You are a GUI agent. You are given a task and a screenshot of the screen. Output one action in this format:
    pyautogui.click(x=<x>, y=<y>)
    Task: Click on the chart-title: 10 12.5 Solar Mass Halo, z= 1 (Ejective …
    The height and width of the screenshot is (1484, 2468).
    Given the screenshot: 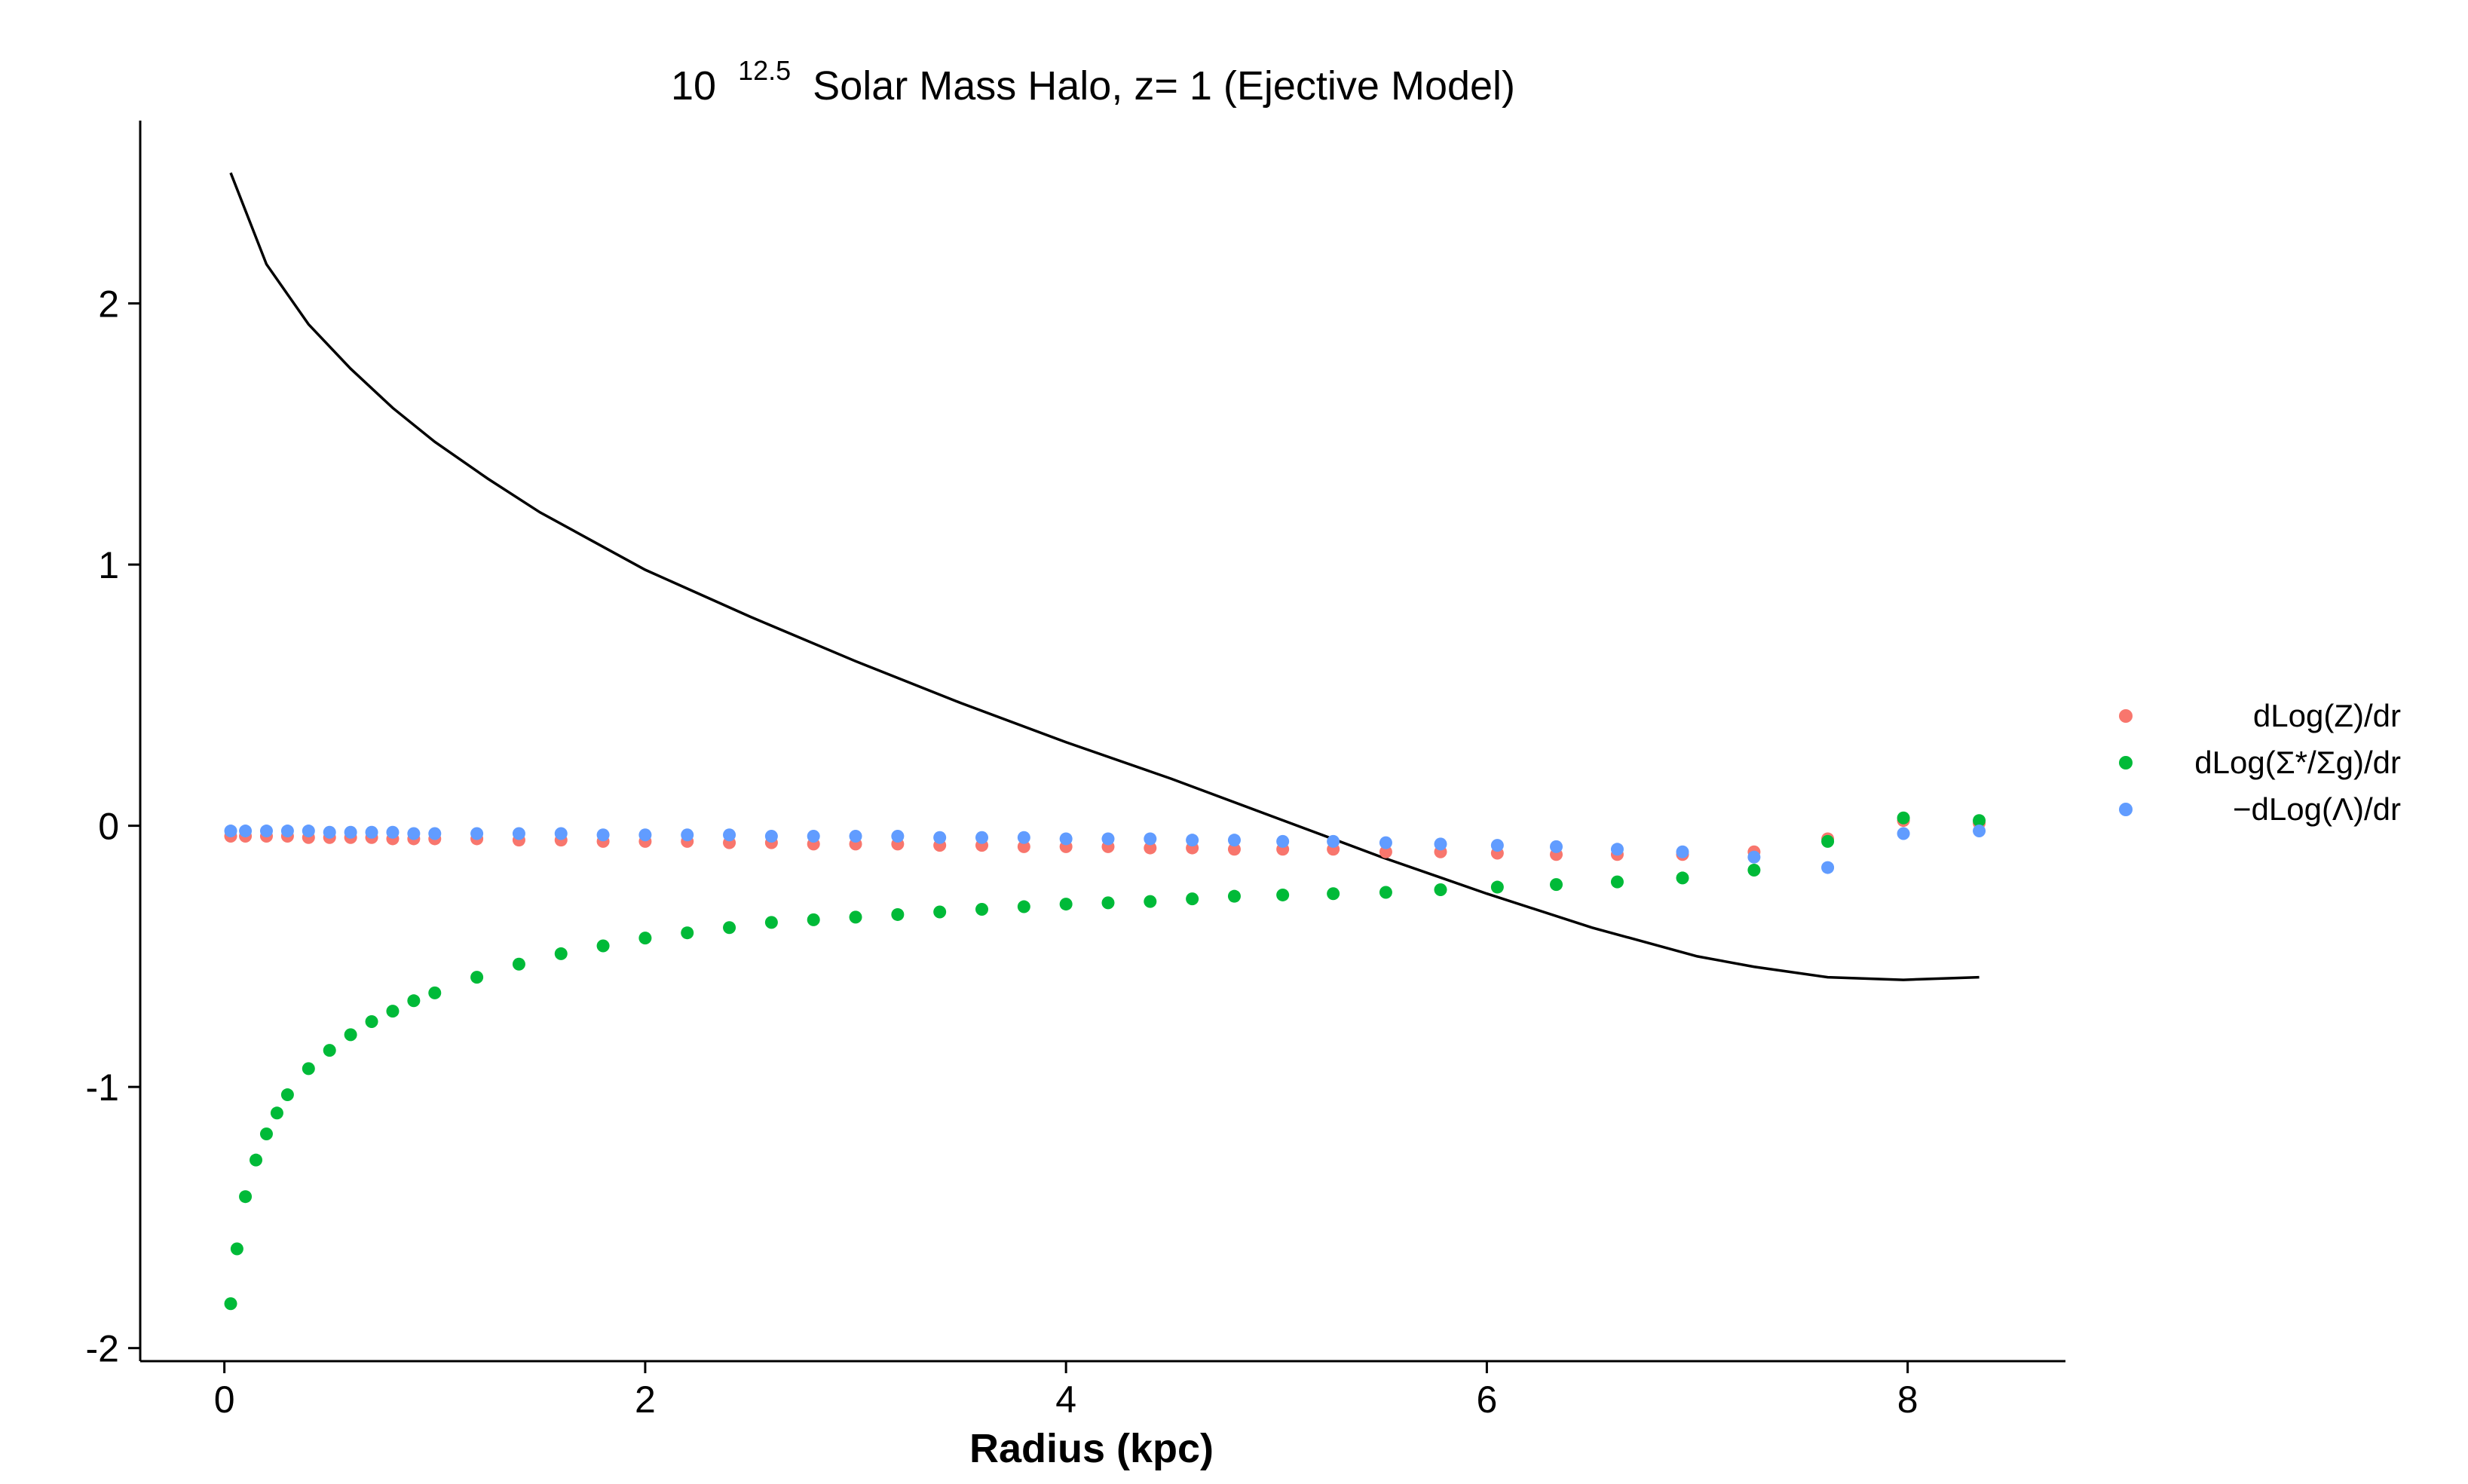 What is the action you would take?
    pyautogui.click(x=1093, y=76)
    